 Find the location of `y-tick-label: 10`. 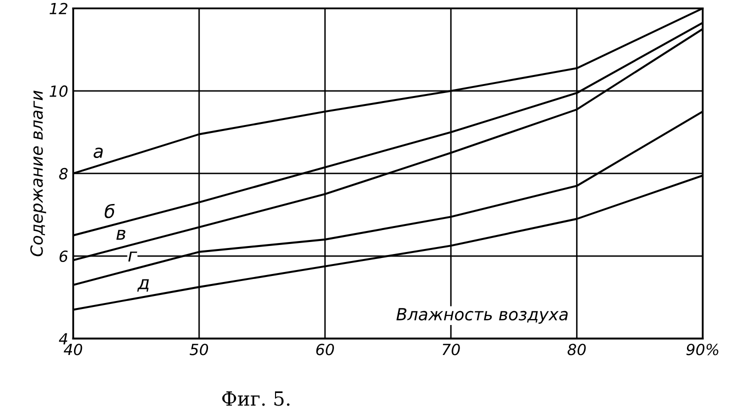

y-tick-label: 10 is located at coordinates (59, 91).